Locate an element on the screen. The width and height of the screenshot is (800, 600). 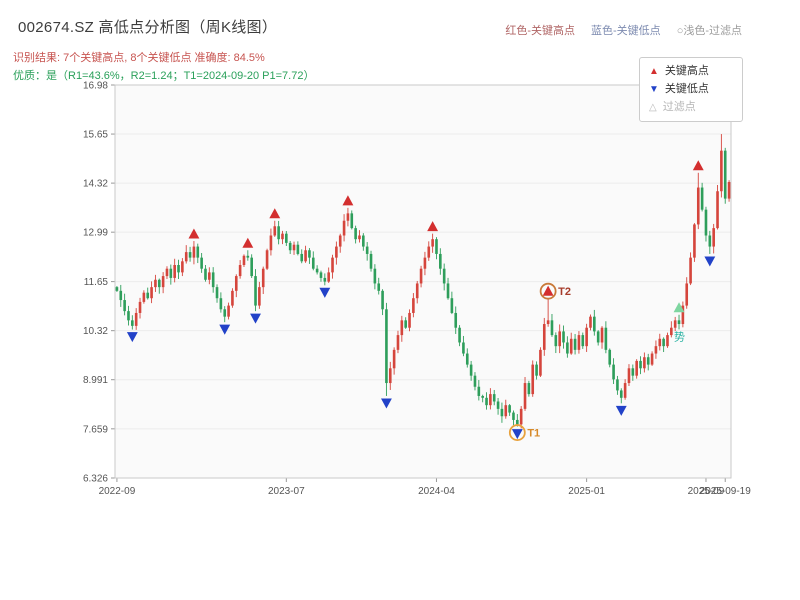
x-tick-label: 2025-01 is located at coordinates (586, 491).